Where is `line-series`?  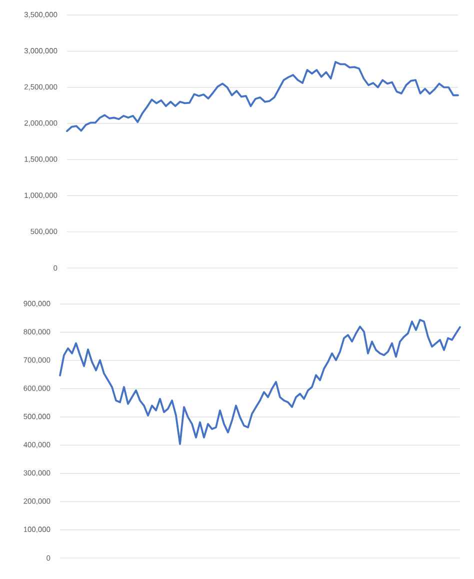
line-series is located at coordinates (262, 96).